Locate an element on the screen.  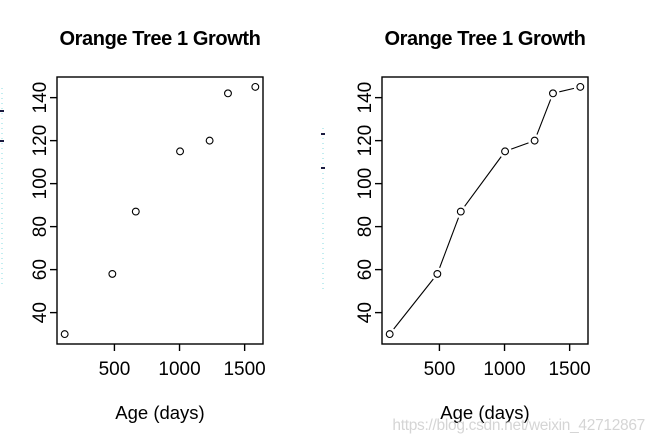
watermark-url: https://blog.csdn.net/weixin_42712867 is located at coordinates (518, 425).